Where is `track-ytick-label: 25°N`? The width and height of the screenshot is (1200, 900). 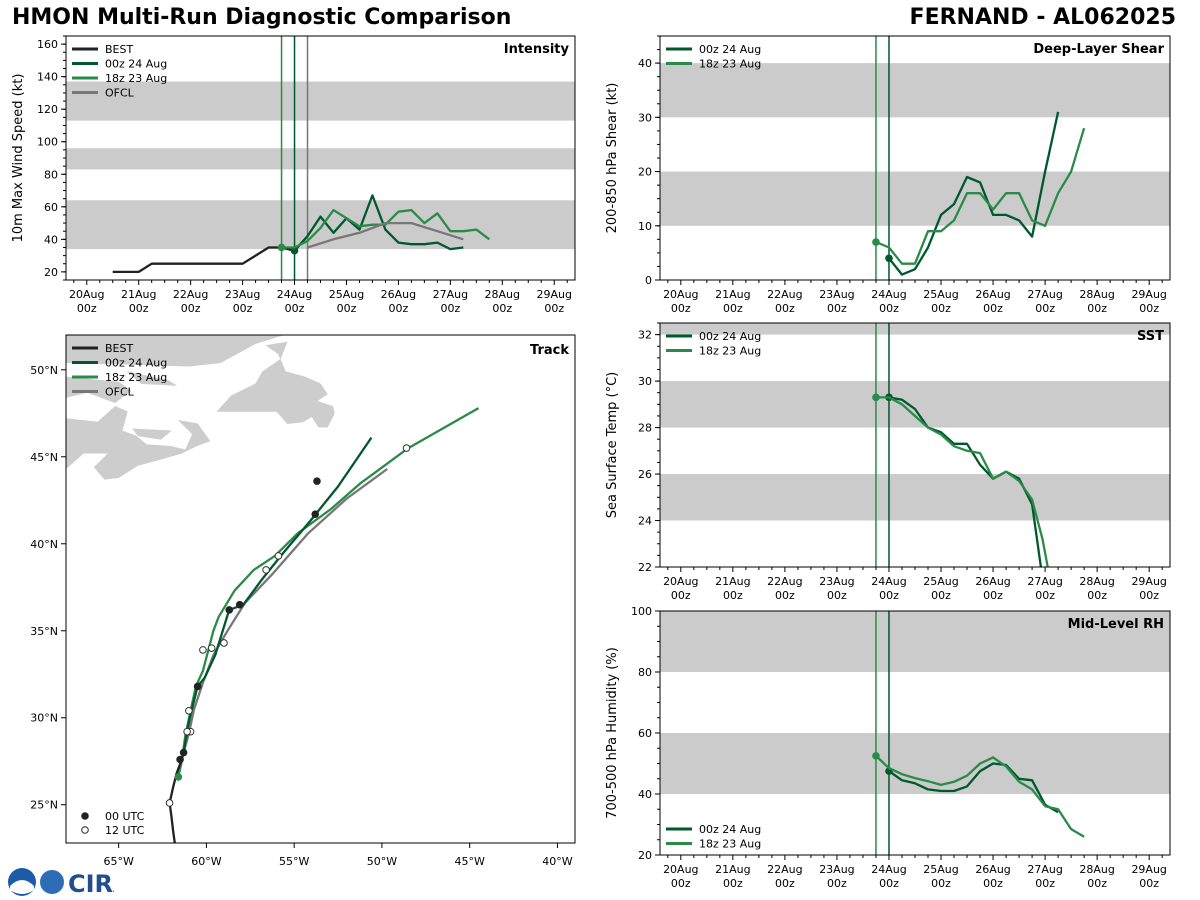 track-ytick-label: 25°N is located at coordinates (44, 805).